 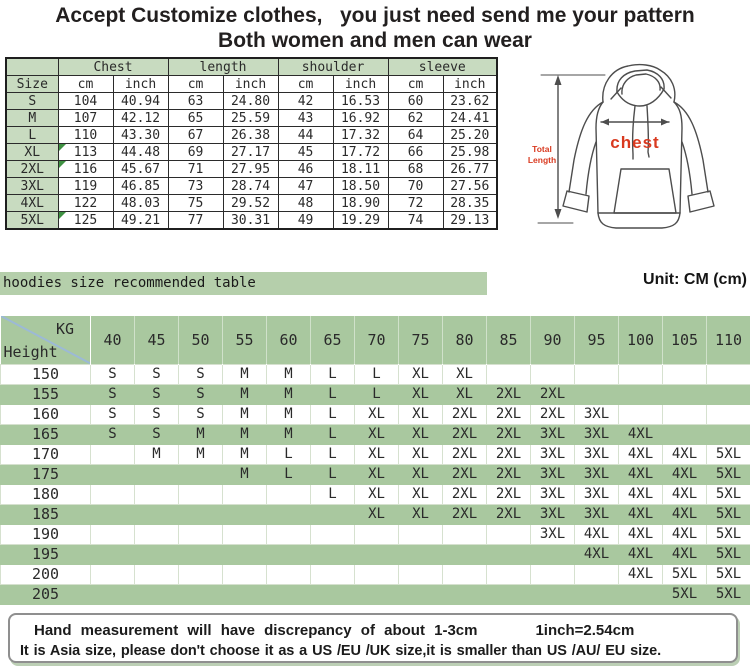 I want to click on size-label-cell: 5XL, so click(x=32, y=220).